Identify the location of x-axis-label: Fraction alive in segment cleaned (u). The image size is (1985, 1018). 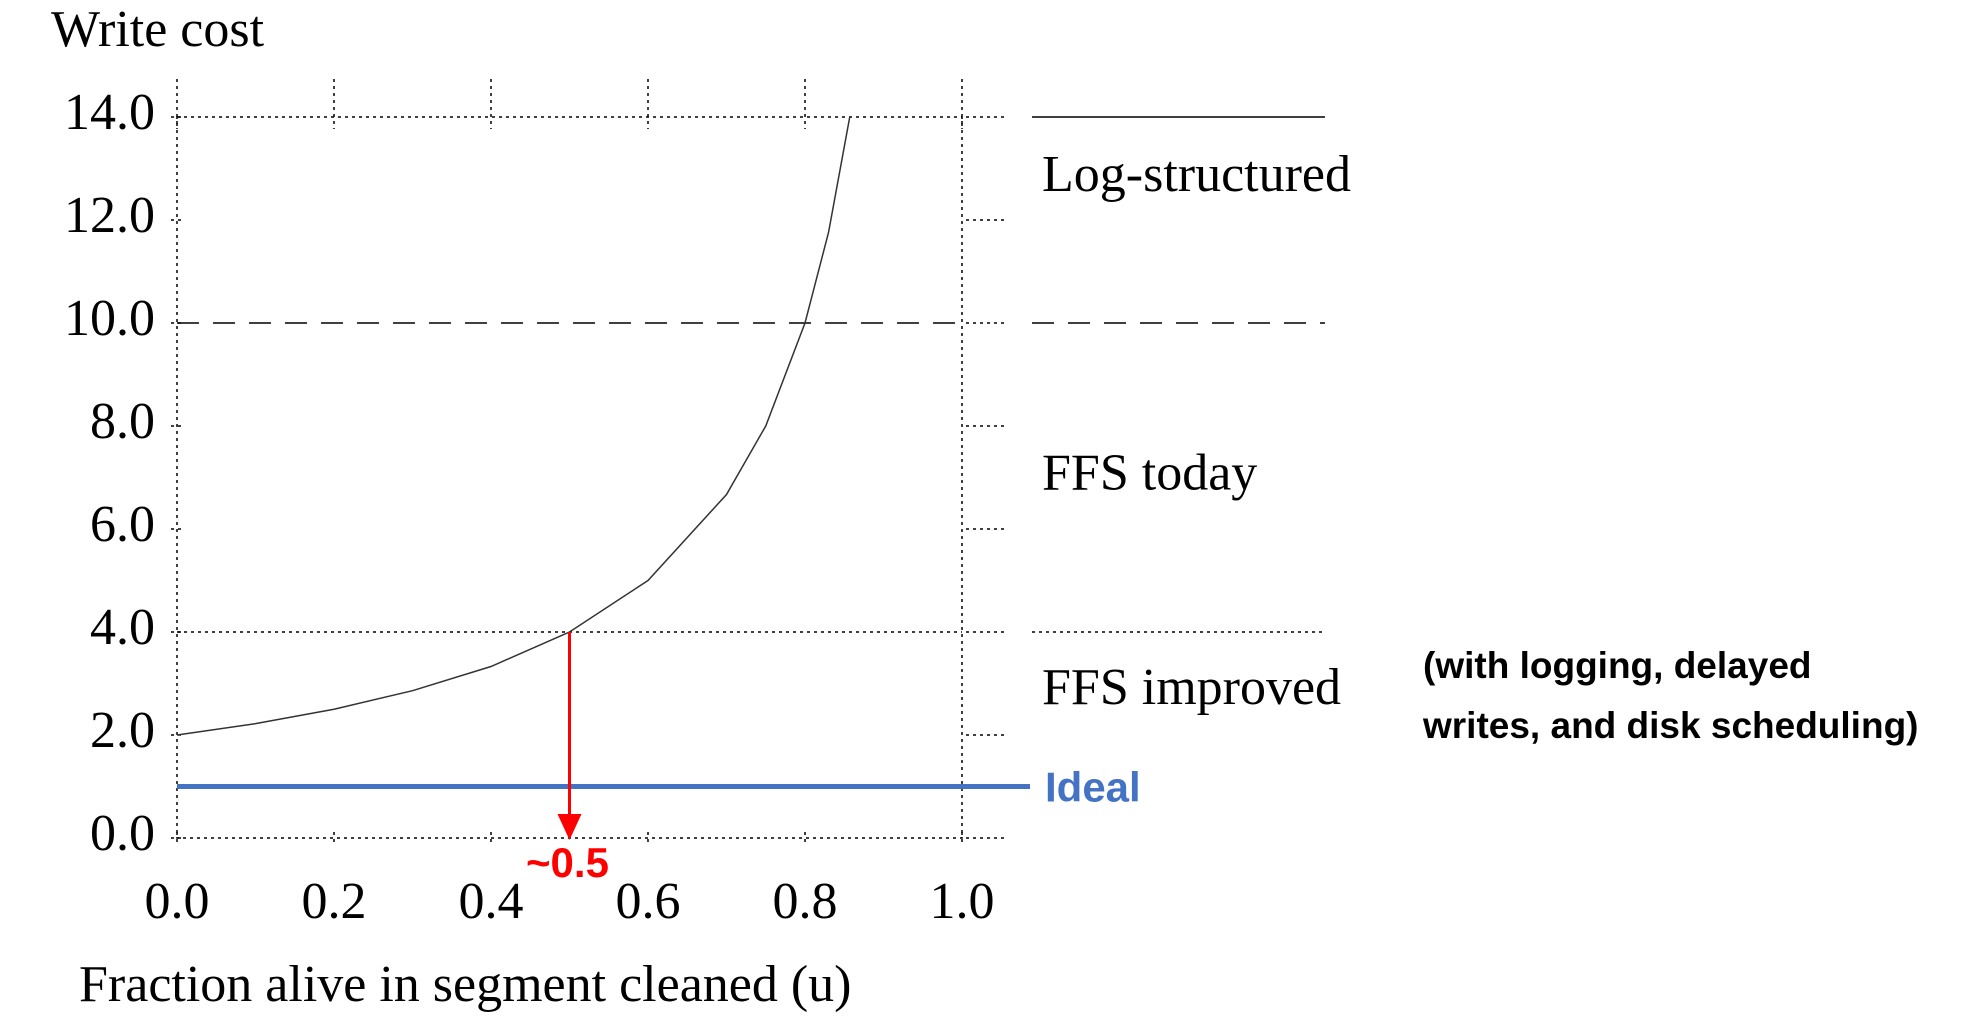
(465, 984).